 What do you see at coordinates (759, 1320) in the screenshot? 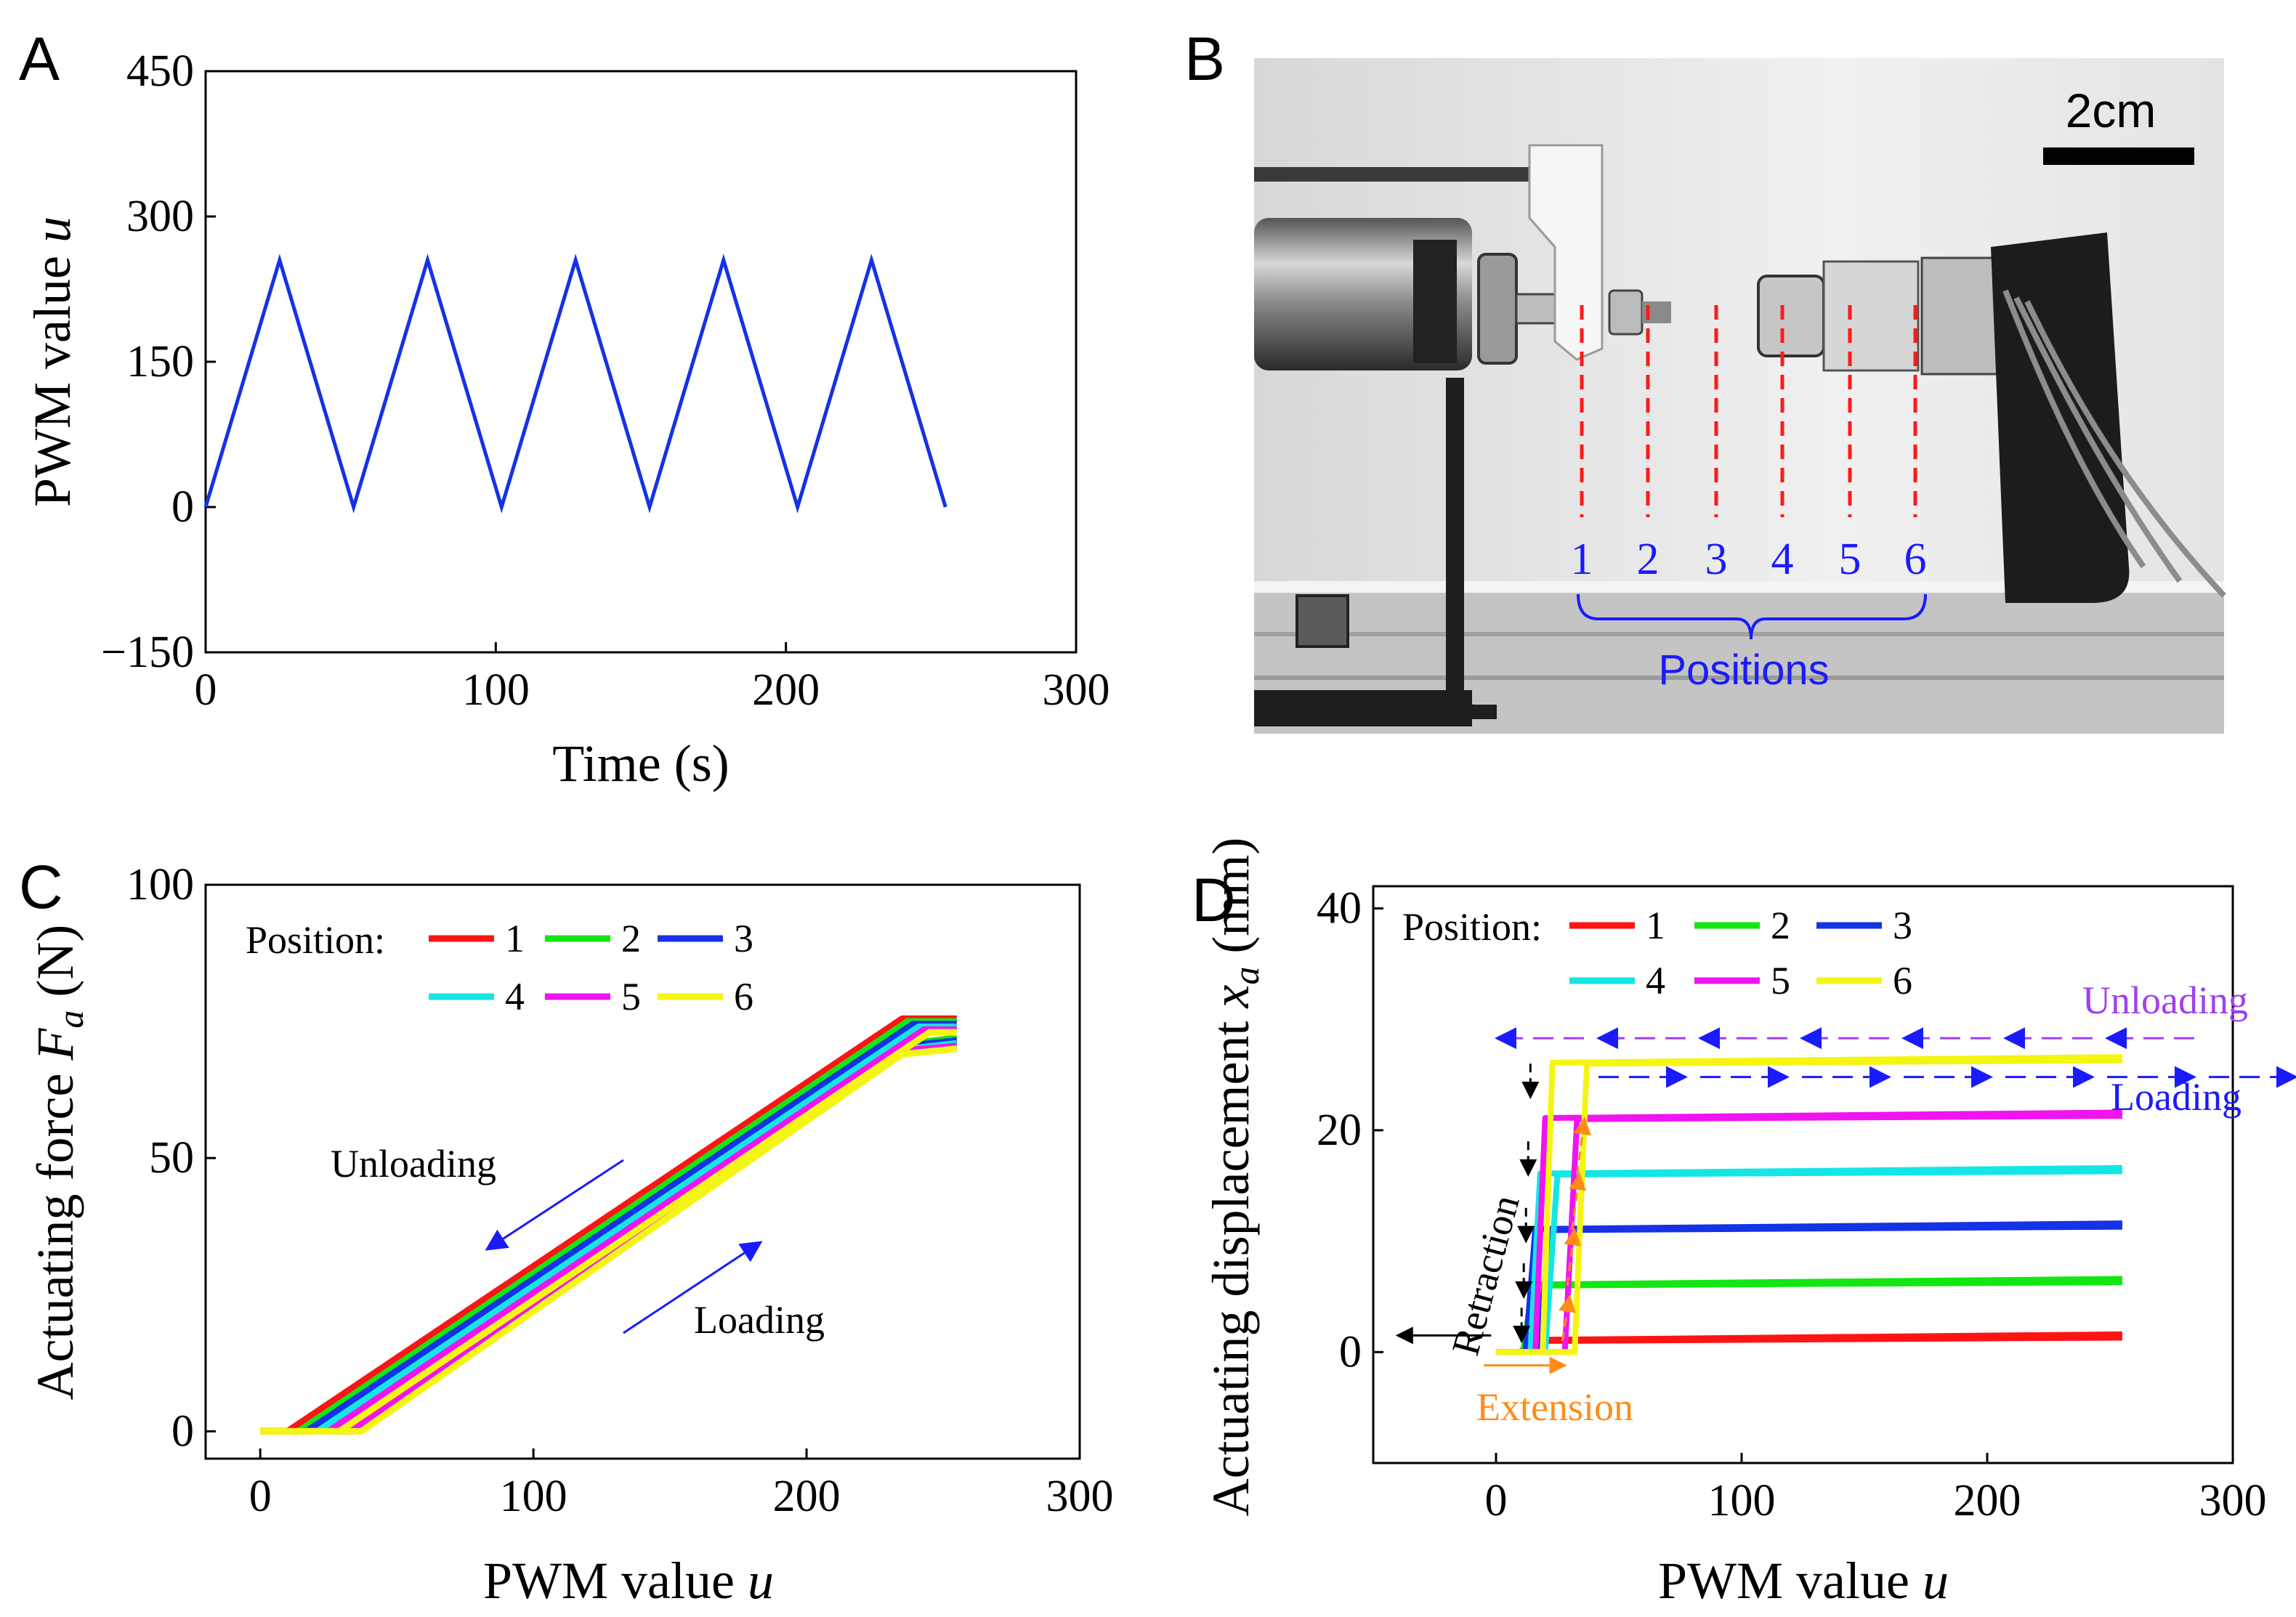
I see `annotation-loading-c: Loading` at bounding box center [759, 1320].